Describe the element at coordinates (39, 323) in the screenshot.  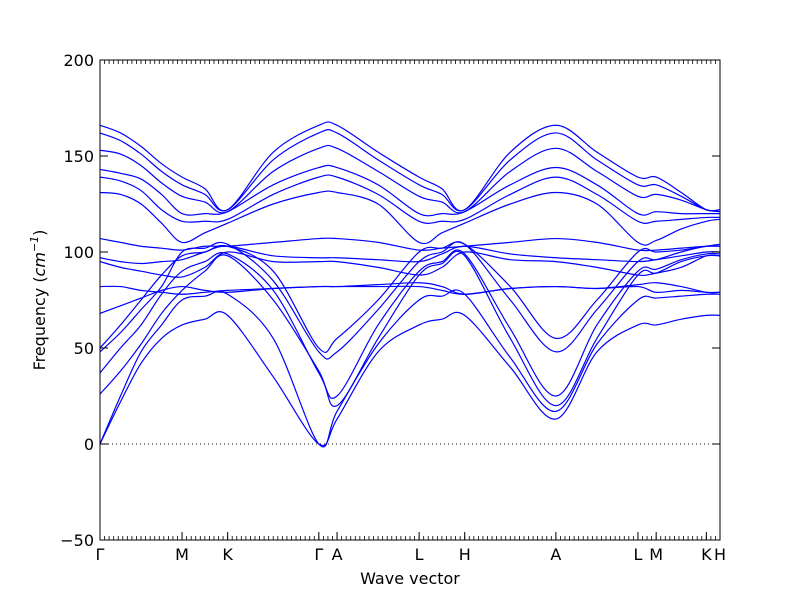
I see `y-axis-label-main: Frequency (` at that location.